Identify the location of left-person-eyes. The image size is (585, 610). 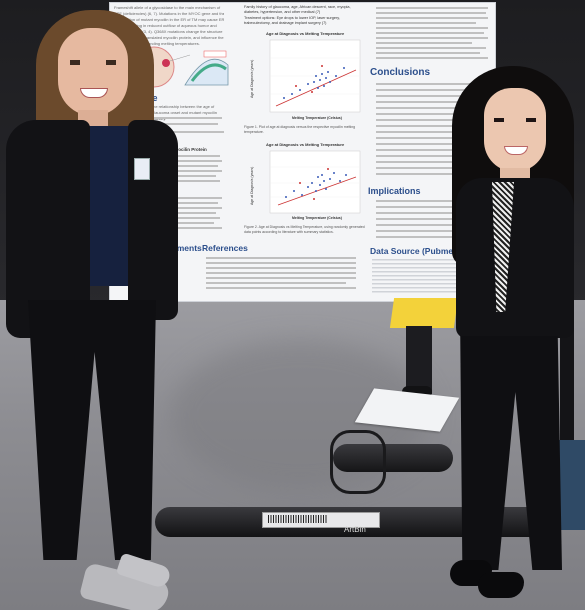
(93, 62).